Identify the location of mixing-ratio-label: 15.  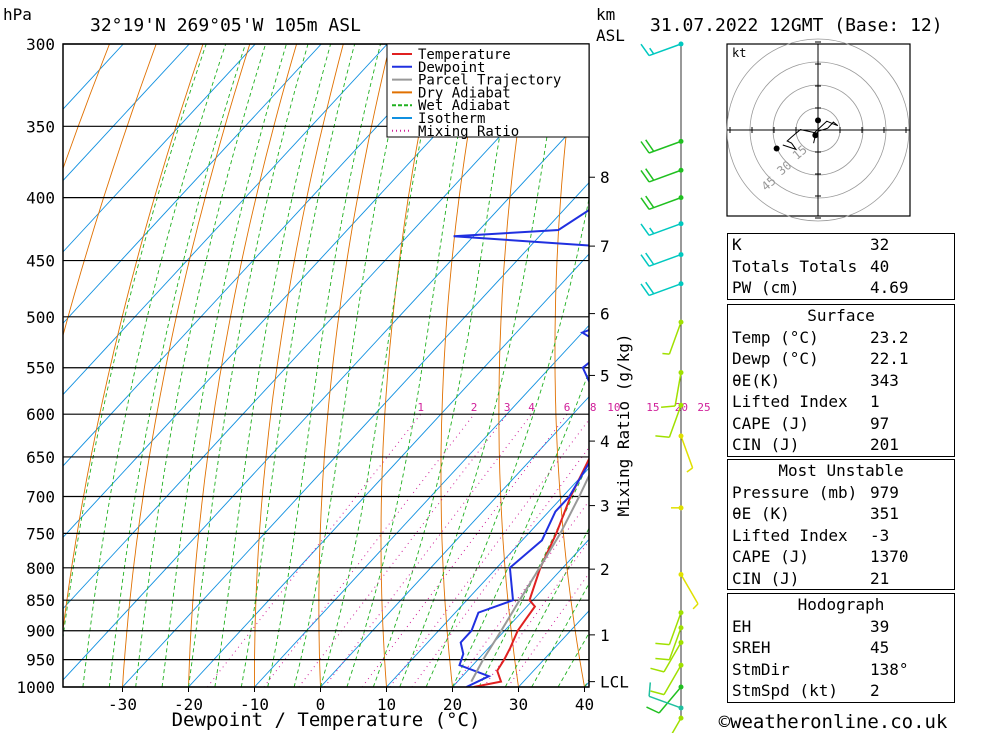
(652, 407).